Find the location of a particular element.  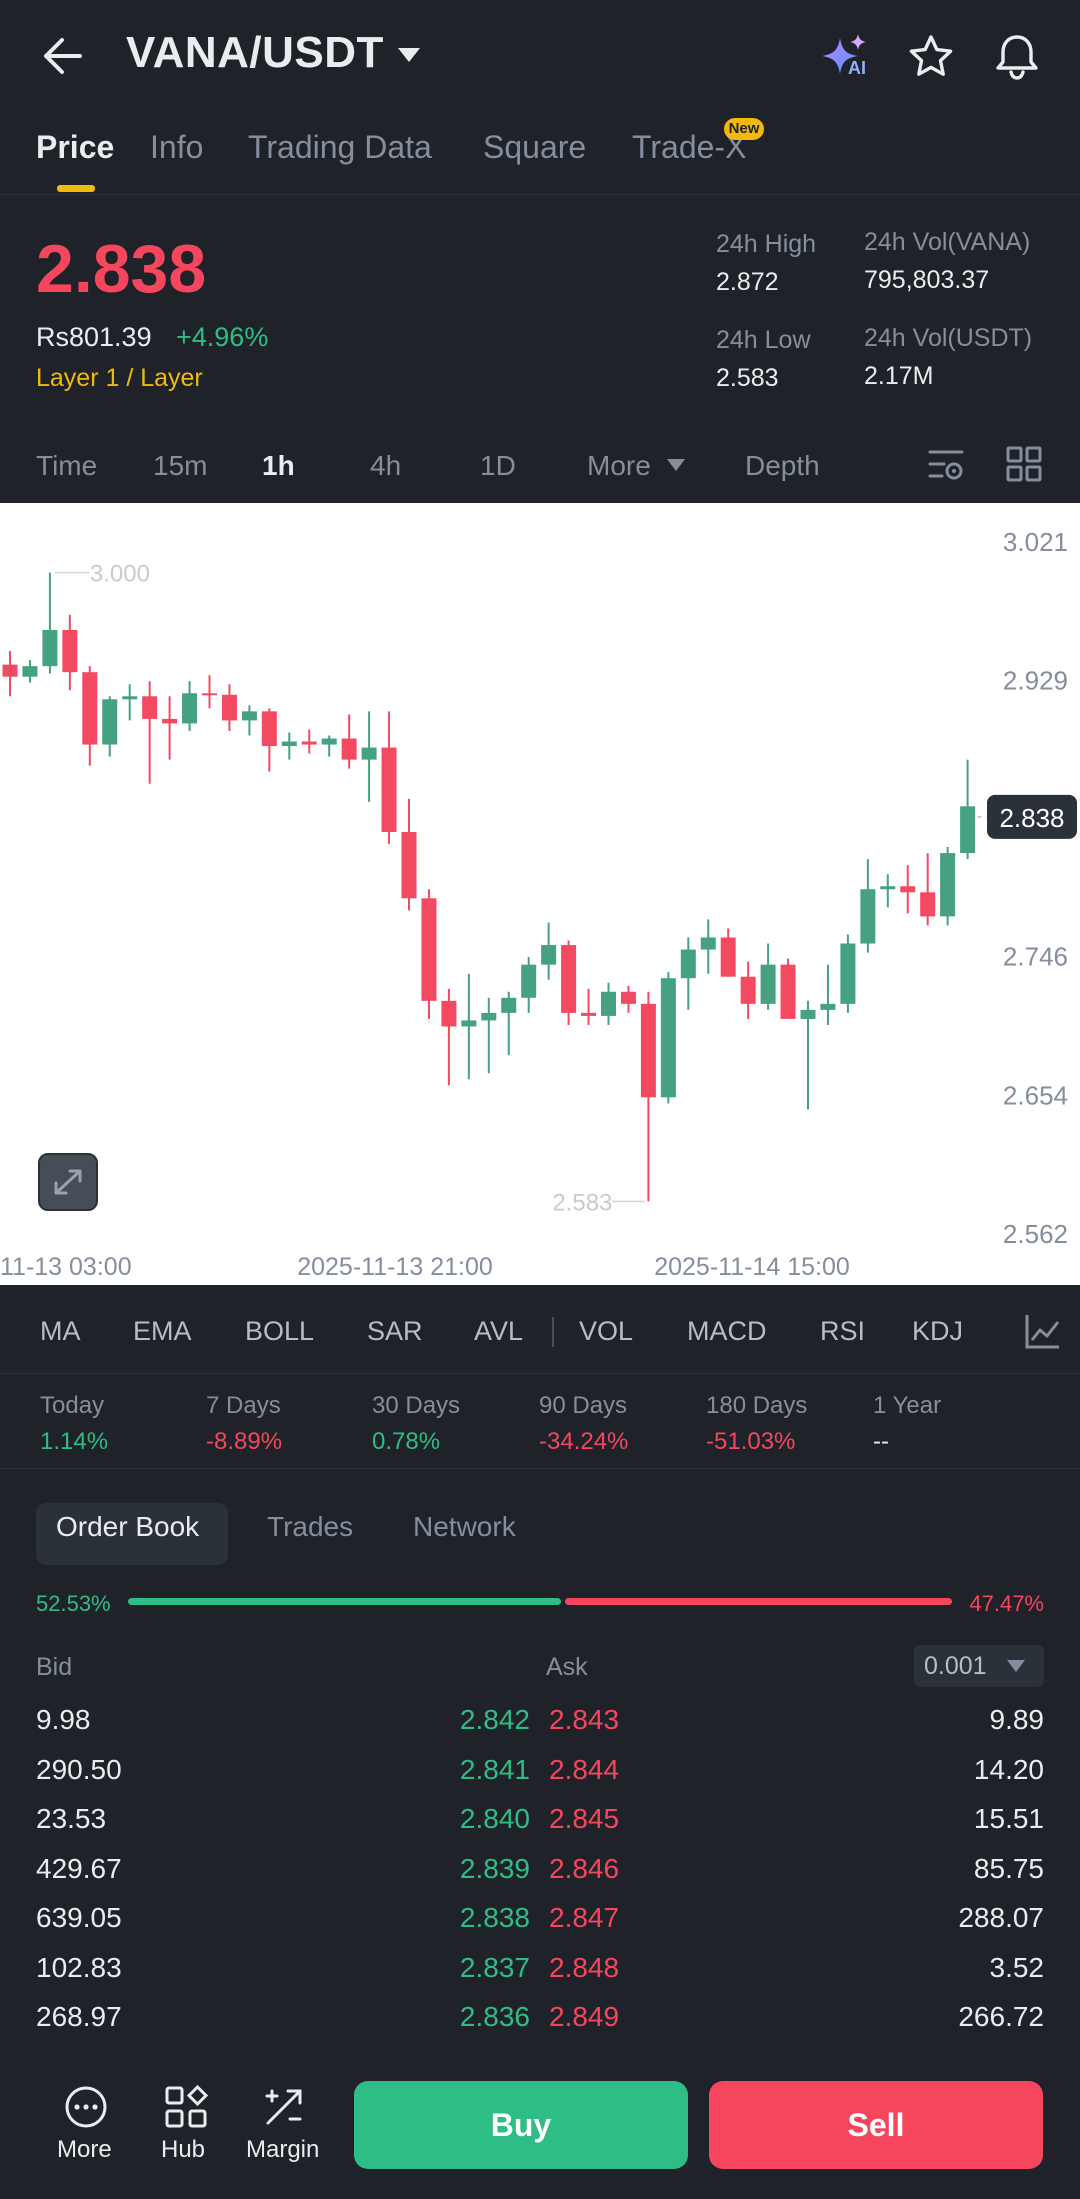

high-marker-label: 3.000 is located at coordinates (120, 574).